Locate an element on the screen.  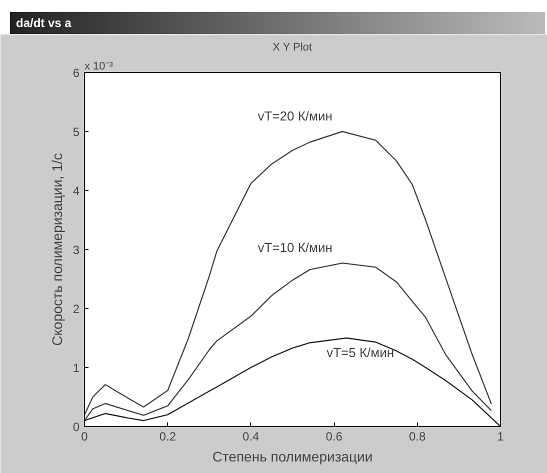
y-tick-label: 4 is located at coordinates (76, 191).